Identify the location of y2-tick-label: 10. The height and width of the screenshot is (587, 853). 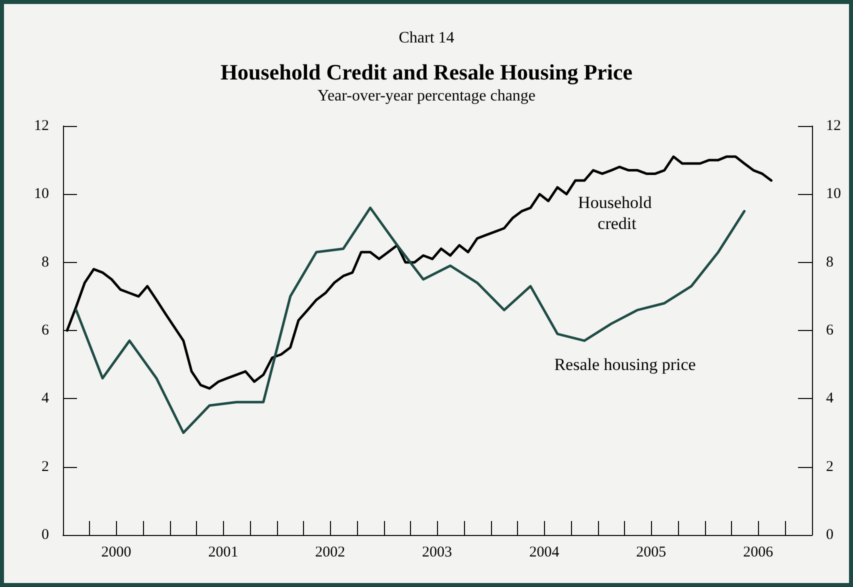
(833, 194).